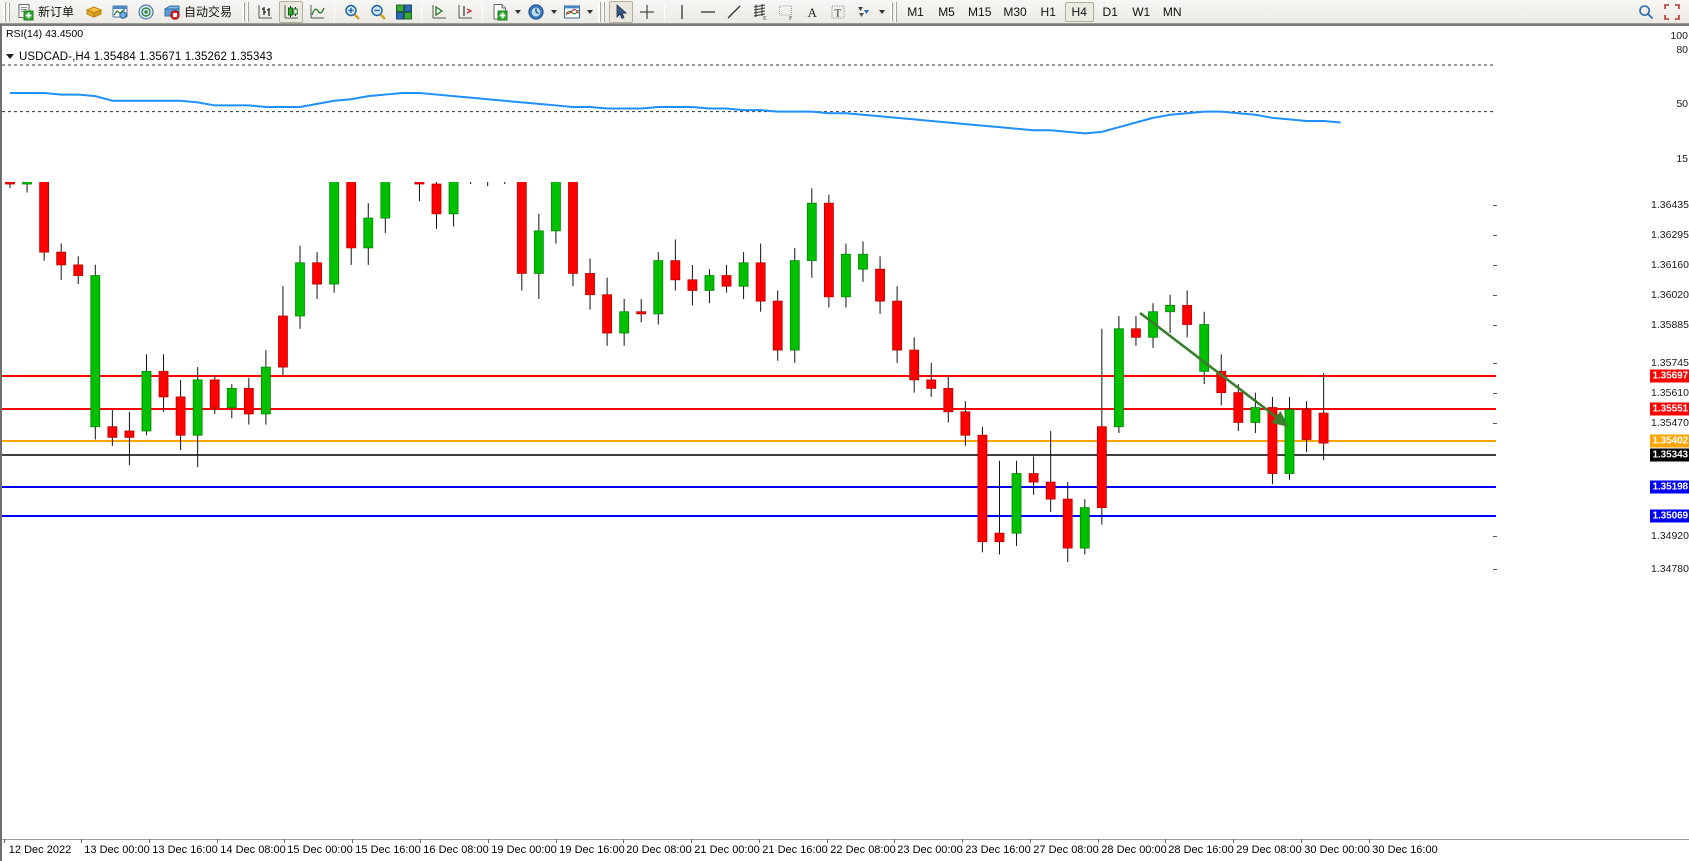 The width and height of the screenshot is (1689, 861). What do you see at coordinates (26, 11) in the screenshot?
I see `new-order-icon` at bounding box center [26, 11].